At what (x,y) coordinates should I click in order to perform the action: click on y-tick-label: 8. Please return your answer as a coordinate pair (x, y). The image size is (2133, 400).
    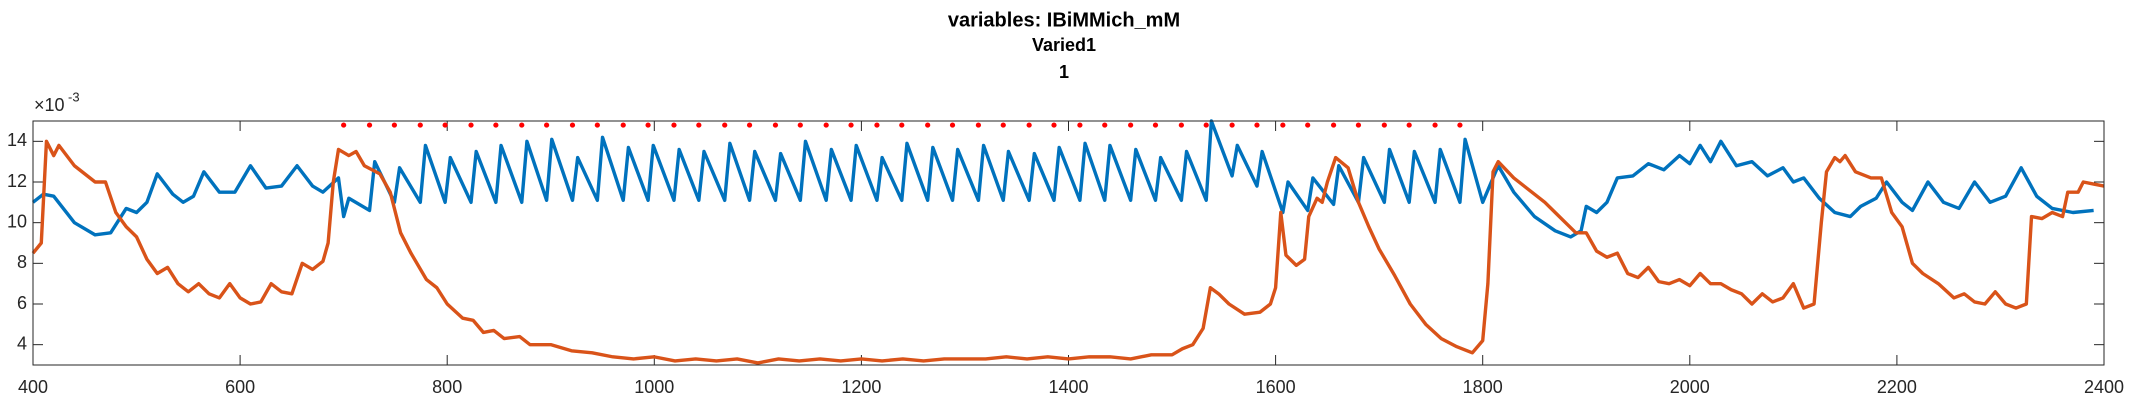
    Looking at the image, I should click on (22, 262).